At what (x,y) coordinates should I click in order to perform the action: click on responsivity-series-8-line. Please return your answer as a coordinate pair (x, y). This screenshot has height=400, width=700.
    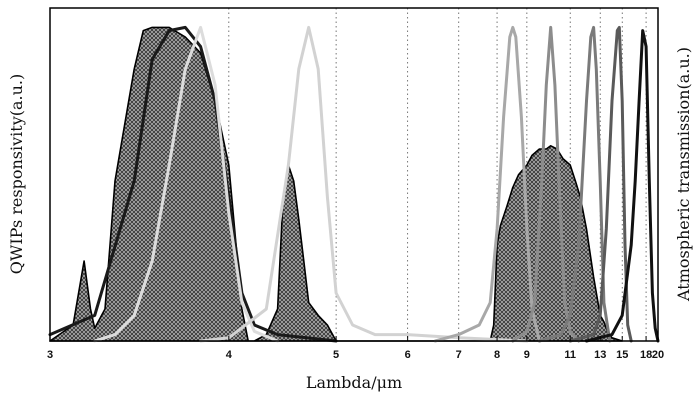
    Looking at the image, I should click on (622, 186).